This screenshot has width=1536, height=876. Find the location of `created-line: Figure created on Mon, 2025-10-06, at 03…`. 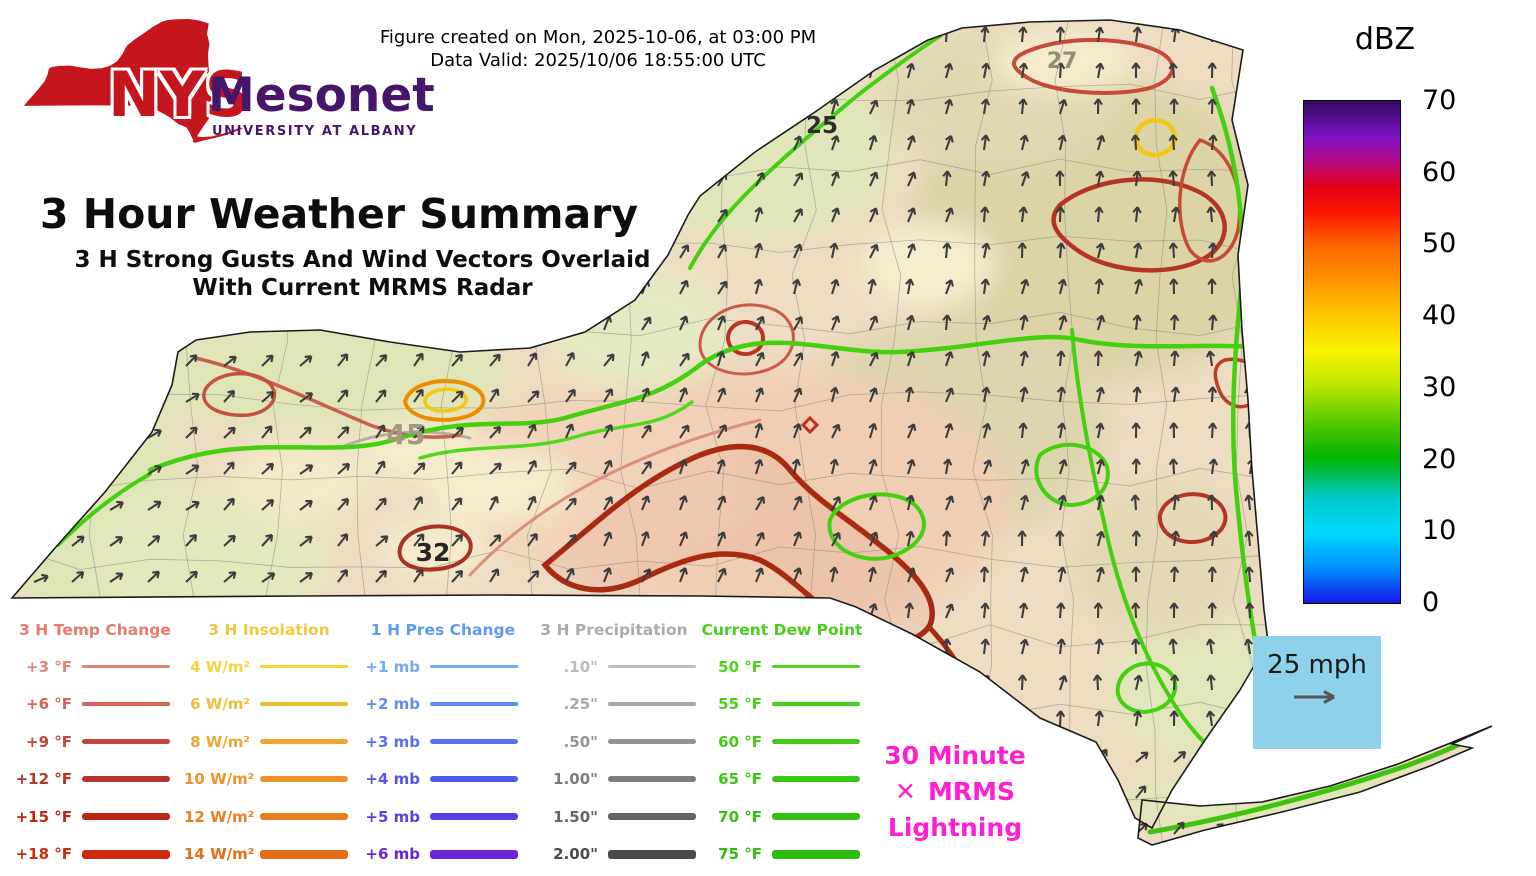

created-line: Figure created on Mon, 2025-10-06, at 03… is located at coordinates (598, 37).